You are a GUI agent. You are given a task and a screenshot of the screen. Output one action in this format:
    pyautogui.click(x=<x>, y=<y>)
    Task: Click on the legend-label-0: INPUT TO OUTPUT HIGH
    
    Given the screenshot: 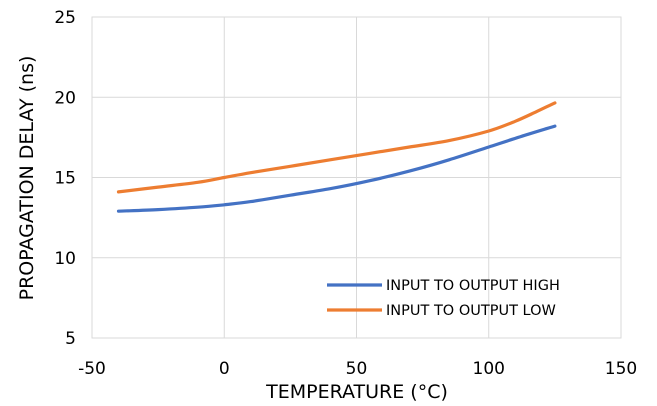 What is the action you would take?
    pyautogui.click(x=473, y=286)
    